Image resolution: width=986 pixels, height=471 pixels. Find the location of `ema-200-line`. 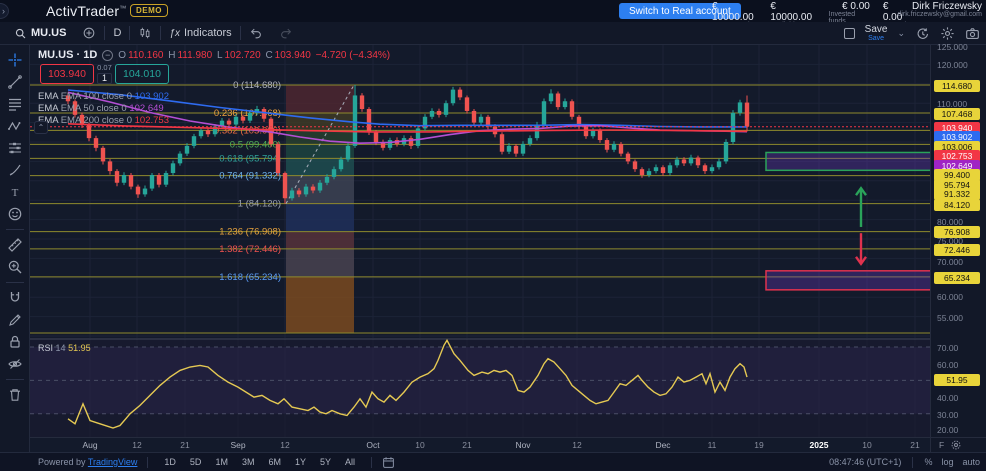

ema-200-line is located at coordinates (407, 128).